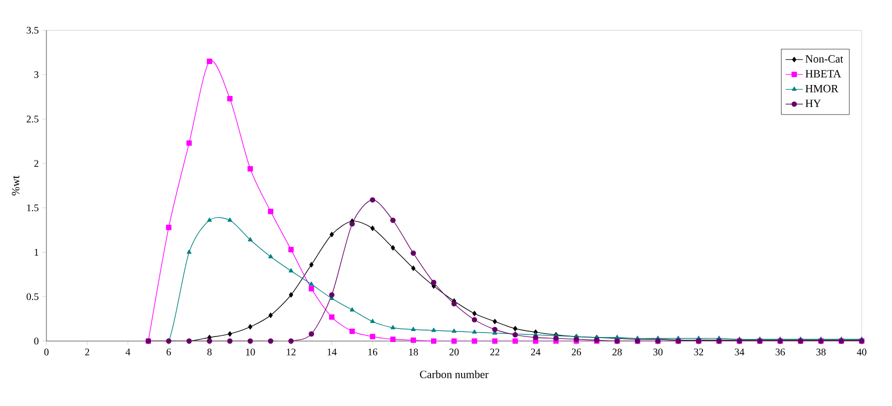 The image size is (892, 406). What do you see at coordinates (495, 352) in the screenshot?
I see `x-tick-label: 22` at bounding box center [495, 352].